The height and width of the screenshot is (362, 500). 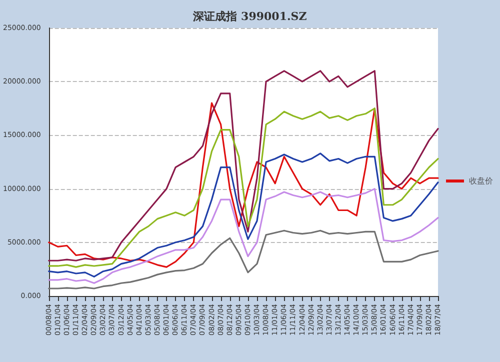 What do you see at coordinates (249, 16) in the screenshot?
I see `chart-title: 深证成指 399001.SZ` at bounding box center [249, 16].